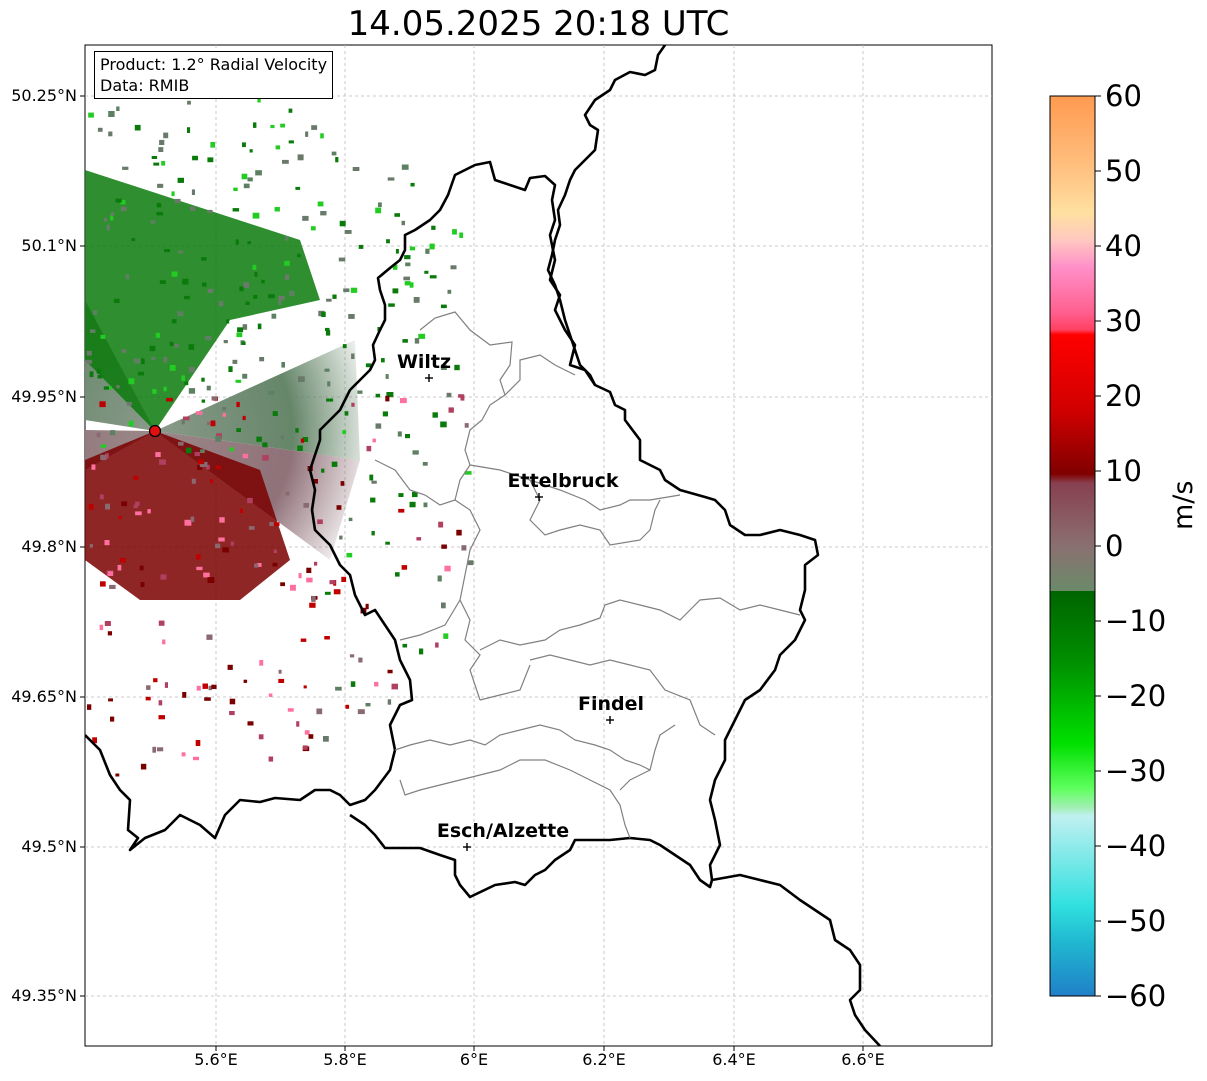 The image size is (1207, 1081). I want to click on lat-label: 49.8°N, so click(49, 546).